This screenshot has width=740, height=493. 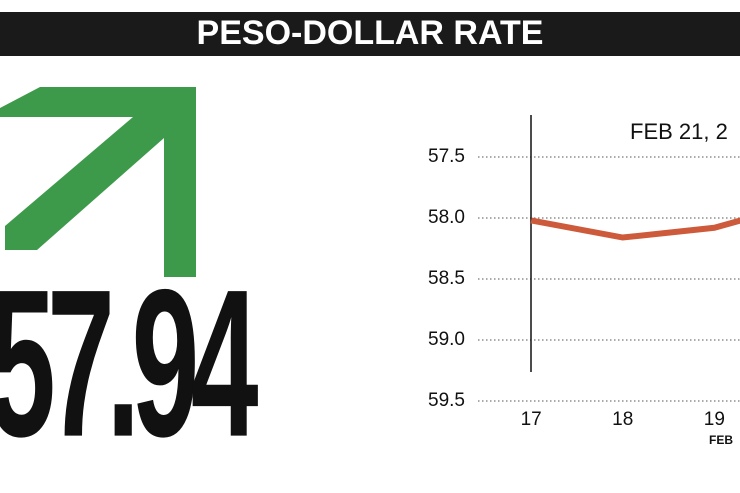 What do you see at coordinates (679, 131) in the screenshot?
I see `annotation: FEB 21, 2` at bounding box center [679, 131].